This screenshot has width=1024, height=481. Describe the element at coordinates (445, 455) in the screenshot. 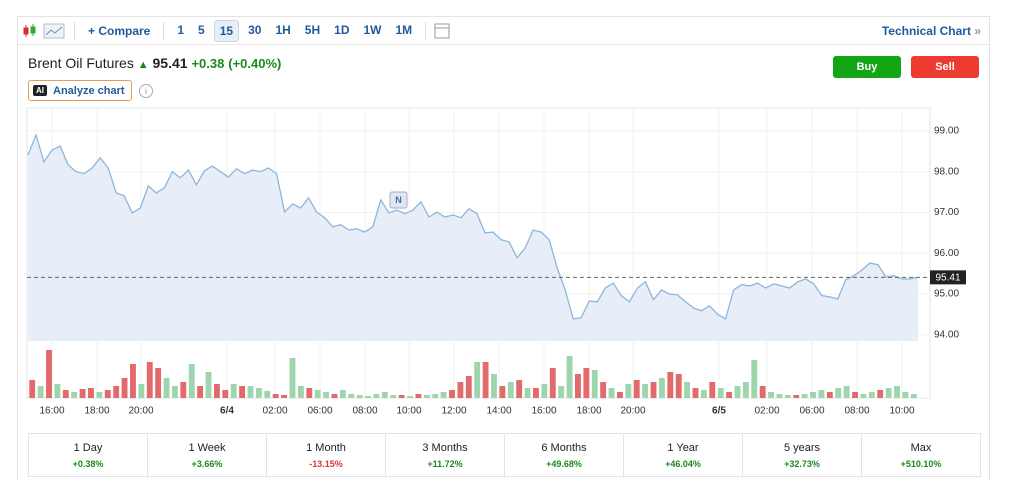

I see `period-cell: 3 Months +11.72%` at that location.